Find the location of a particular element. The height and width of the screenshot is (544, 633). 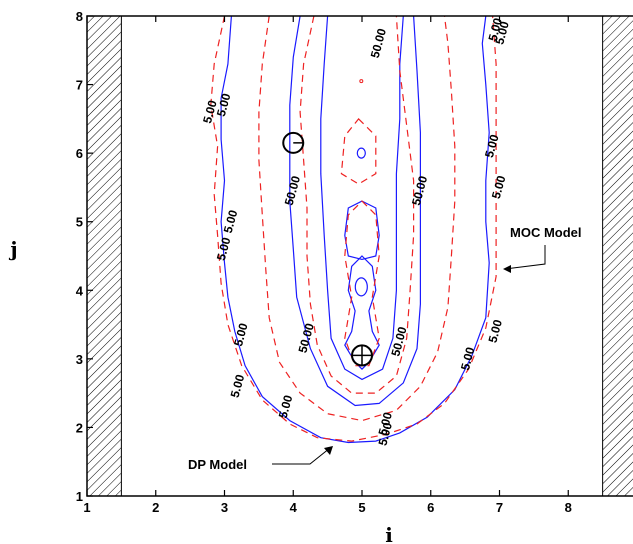

x-tick-label: 7 is located at coordinates (499, 507).